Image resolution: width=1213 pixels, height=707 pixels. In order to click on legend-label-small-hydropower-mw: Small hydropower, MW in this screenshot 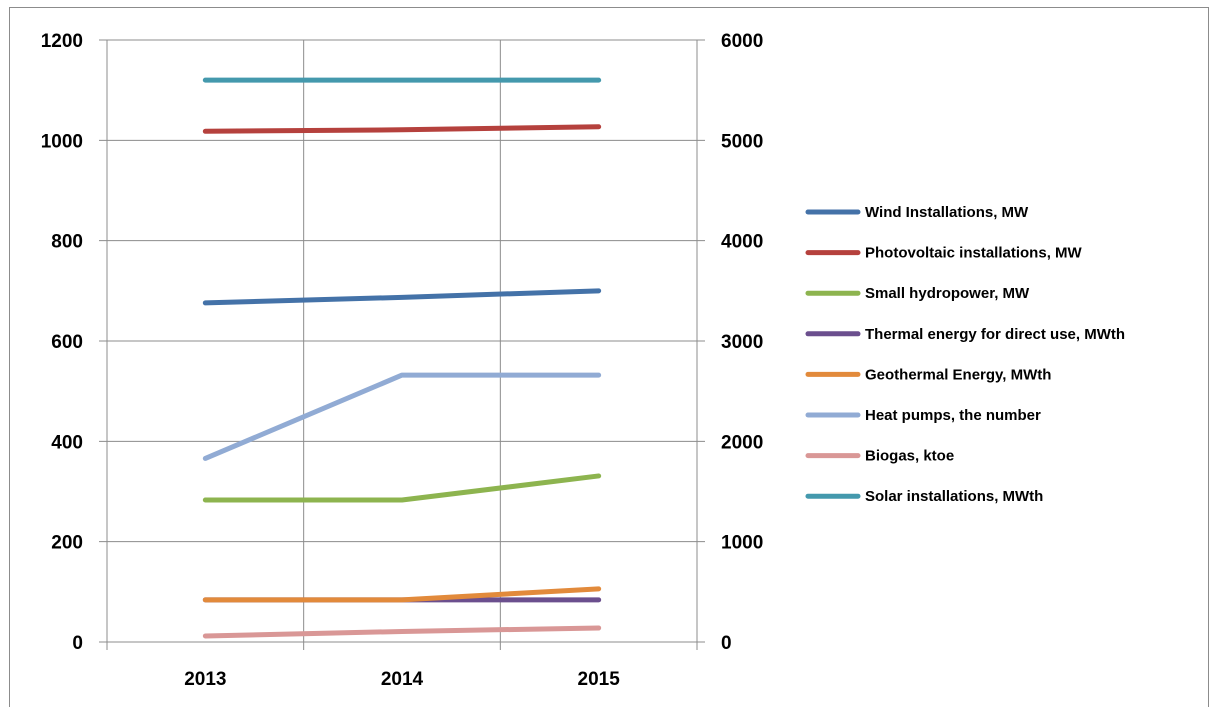, I will do `click(947, 293)`.